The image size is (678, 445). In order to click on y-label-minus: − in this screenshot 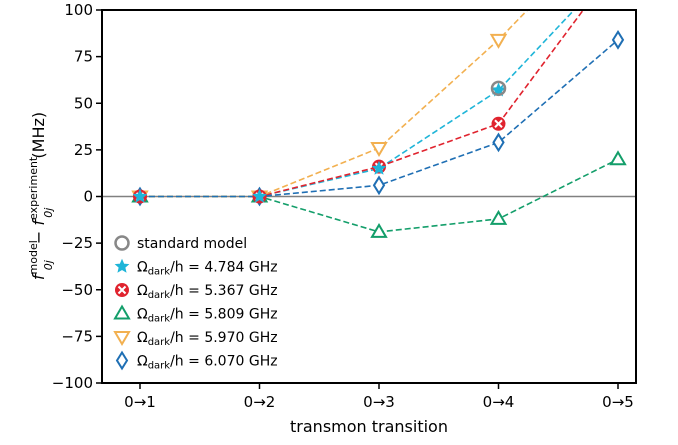, I will do `click(38, 238)`.